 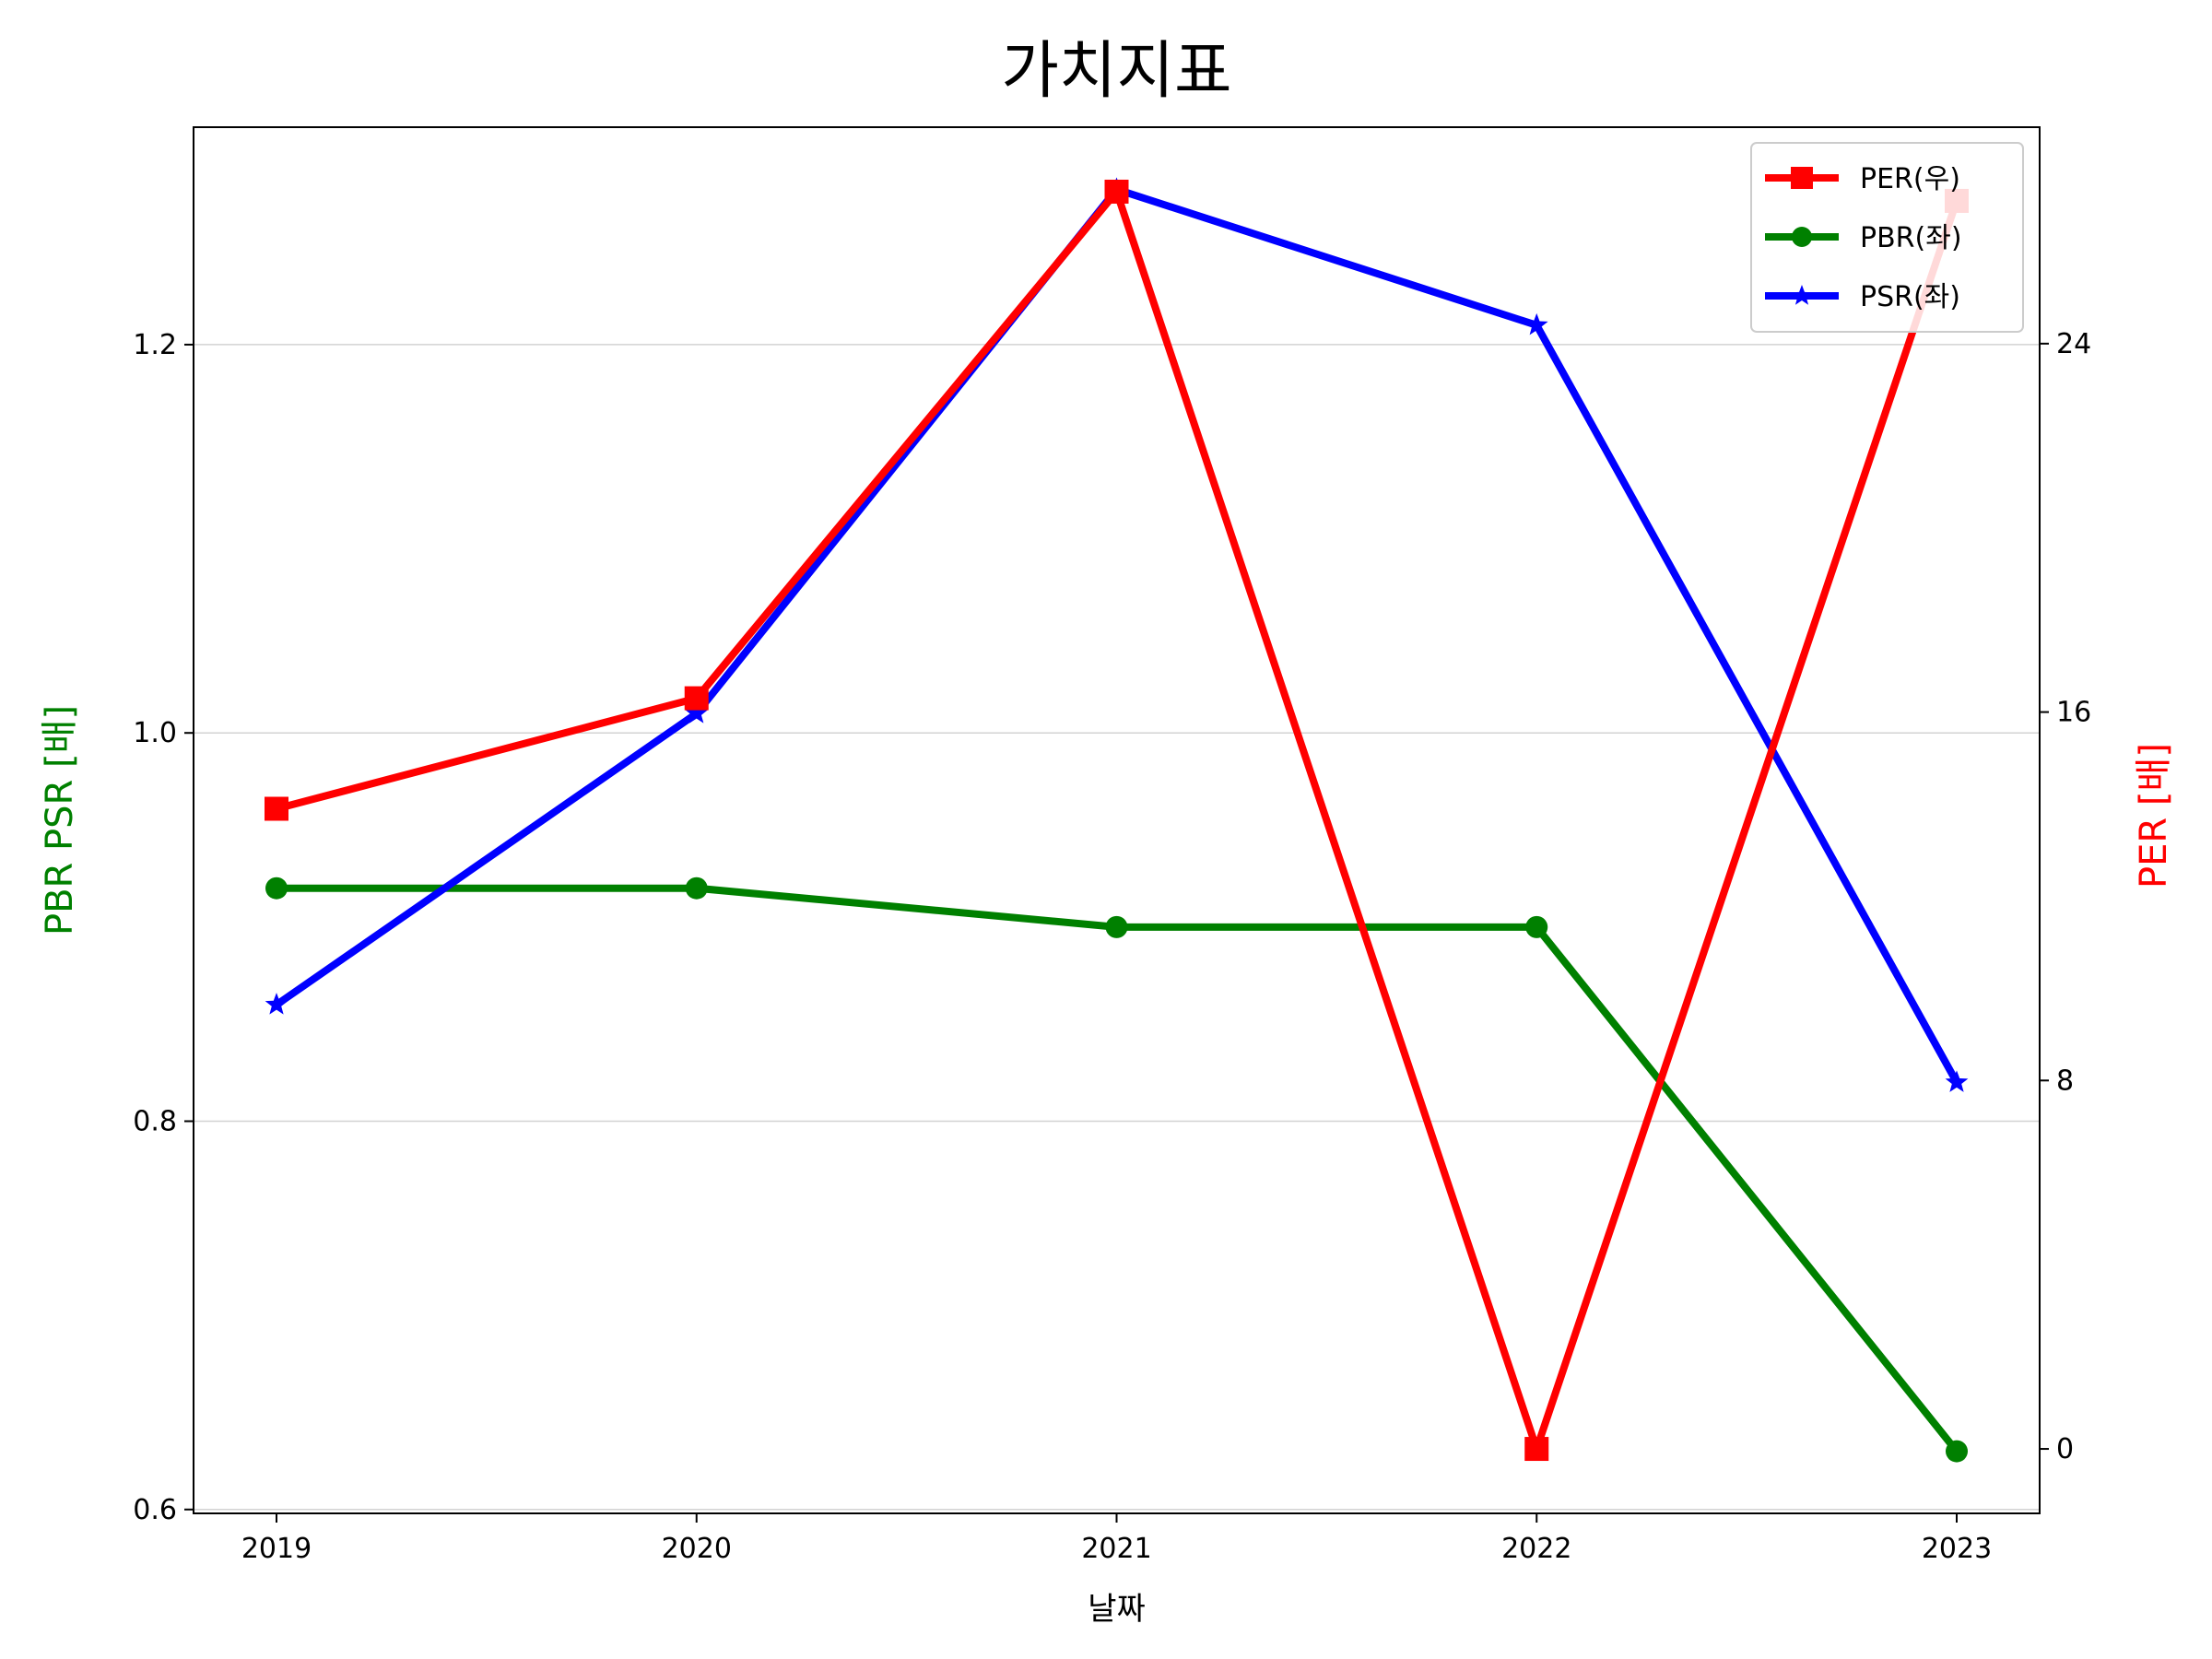 What do you see at coordinates (1802, 178) in the screenshot?
I see `legend-marker-per` at bounding box center [1802, 178].